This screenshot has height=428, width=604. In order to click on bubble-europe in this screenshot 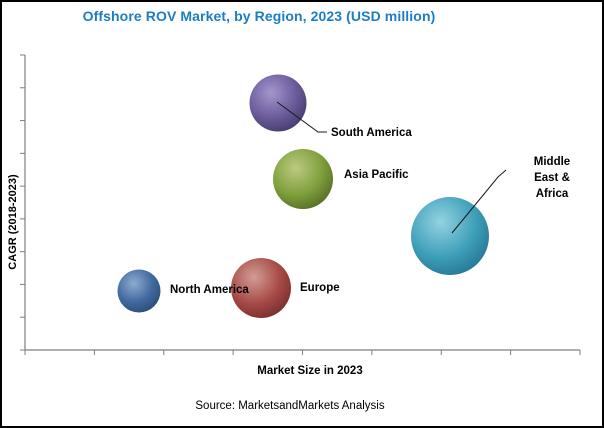, I will do `click(261, 288)`.